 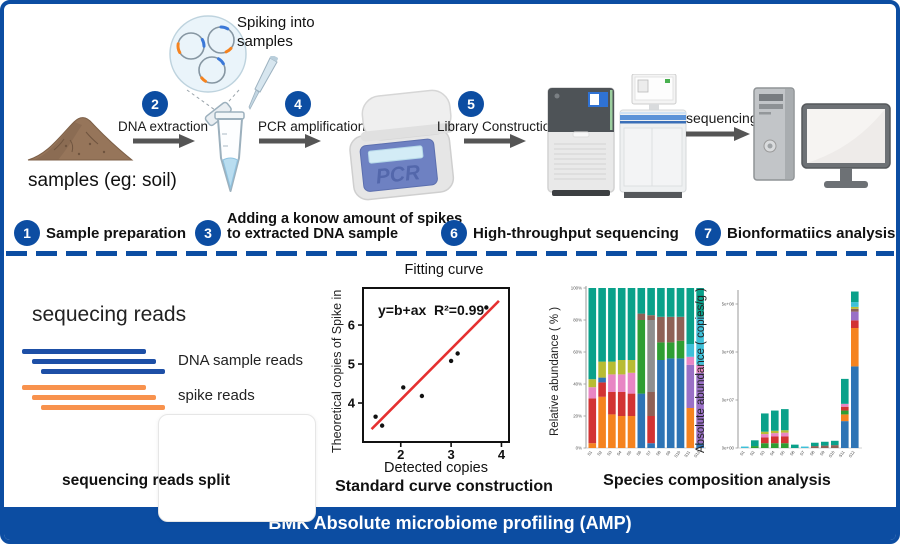 What do you see at coordinates (811, 233) in the screenshot?
I see `step-7-label: Bionformatiics analysis` at bounding box center [811, 233].